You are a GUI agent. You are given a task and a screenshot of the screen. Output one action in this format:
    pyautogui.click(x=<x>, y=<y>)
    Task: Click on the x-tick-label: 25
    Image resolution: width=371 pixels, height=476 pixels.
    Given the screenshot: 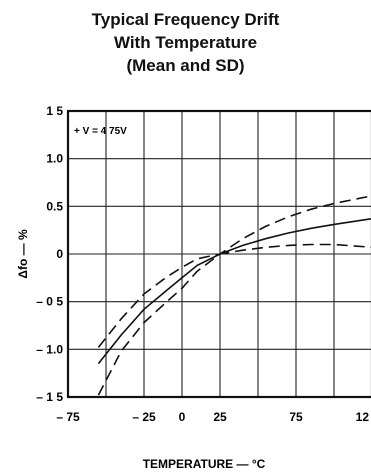 What is the action you would take?
    pyautogui.click(x=220, y=417)
    